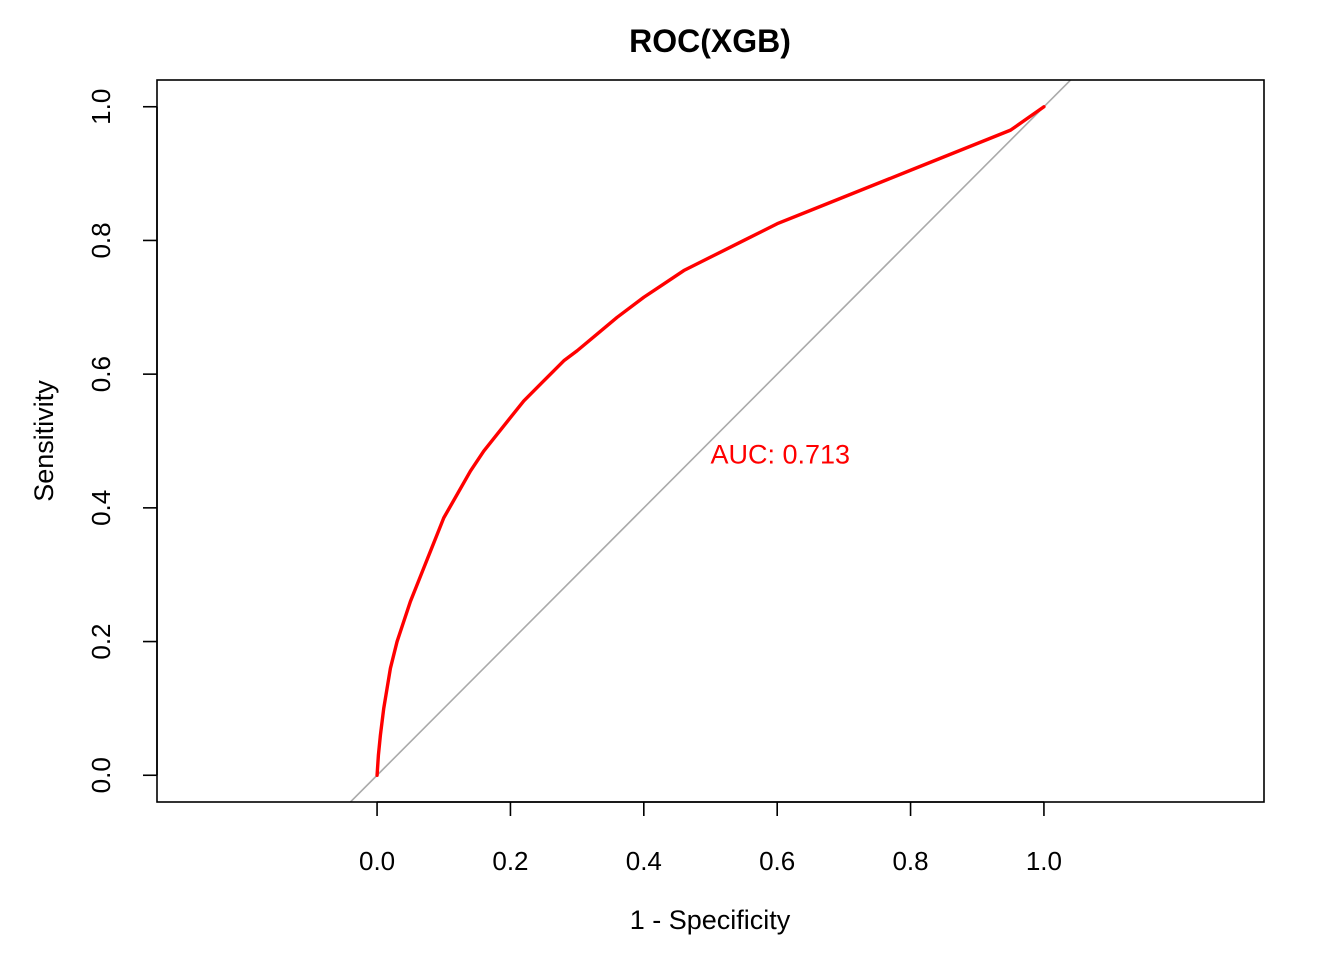  I want to click on y-axis-title: Sensitivity, so click(44, 441).